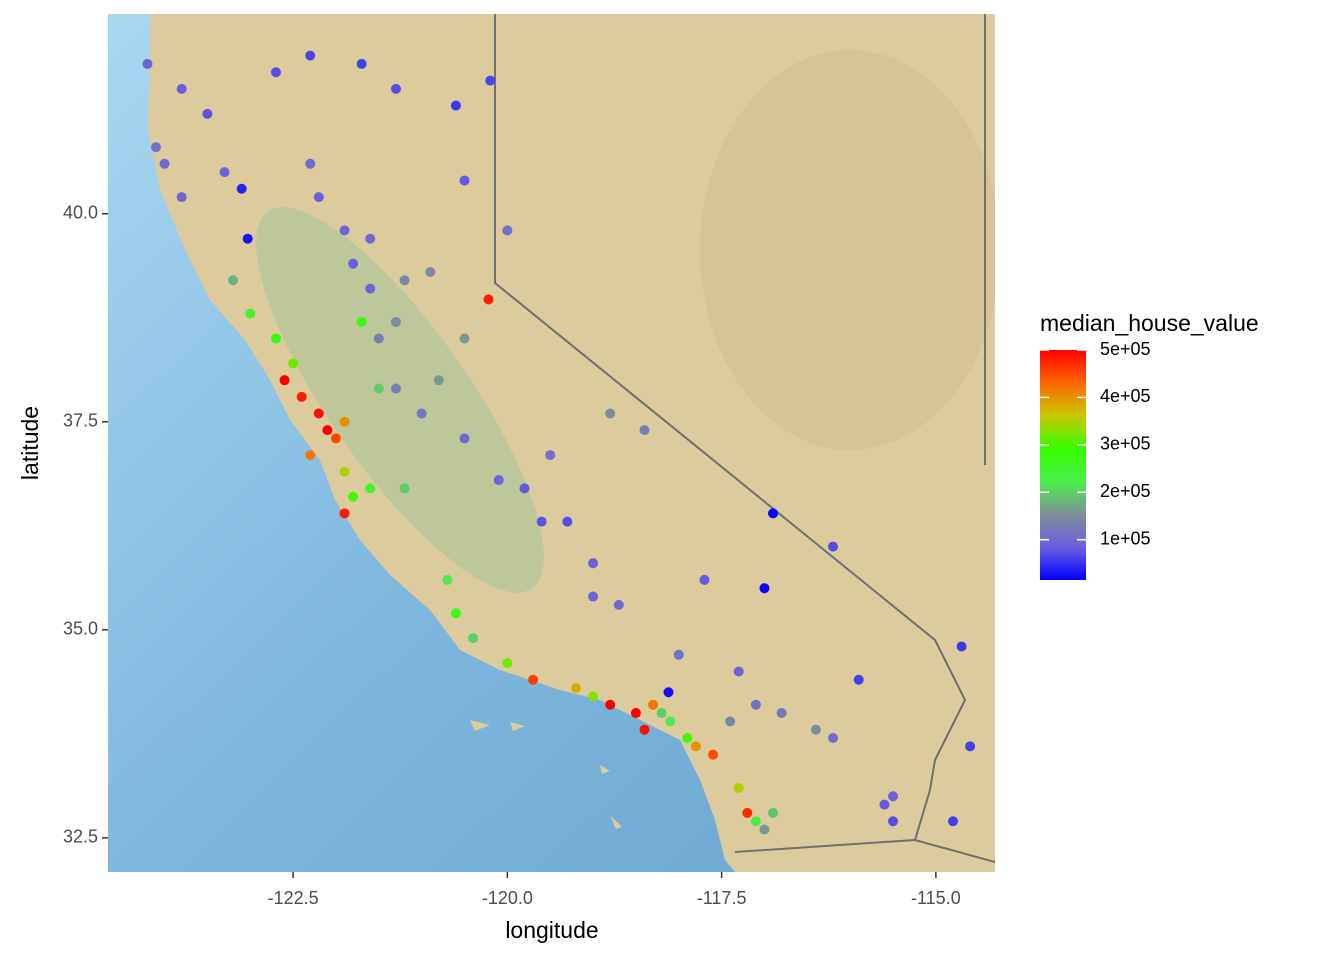  What do you see at coordinates (80, 212) in the screenshot?
I see `y-tick-label: 40.0` at bounding box center [80, 212].